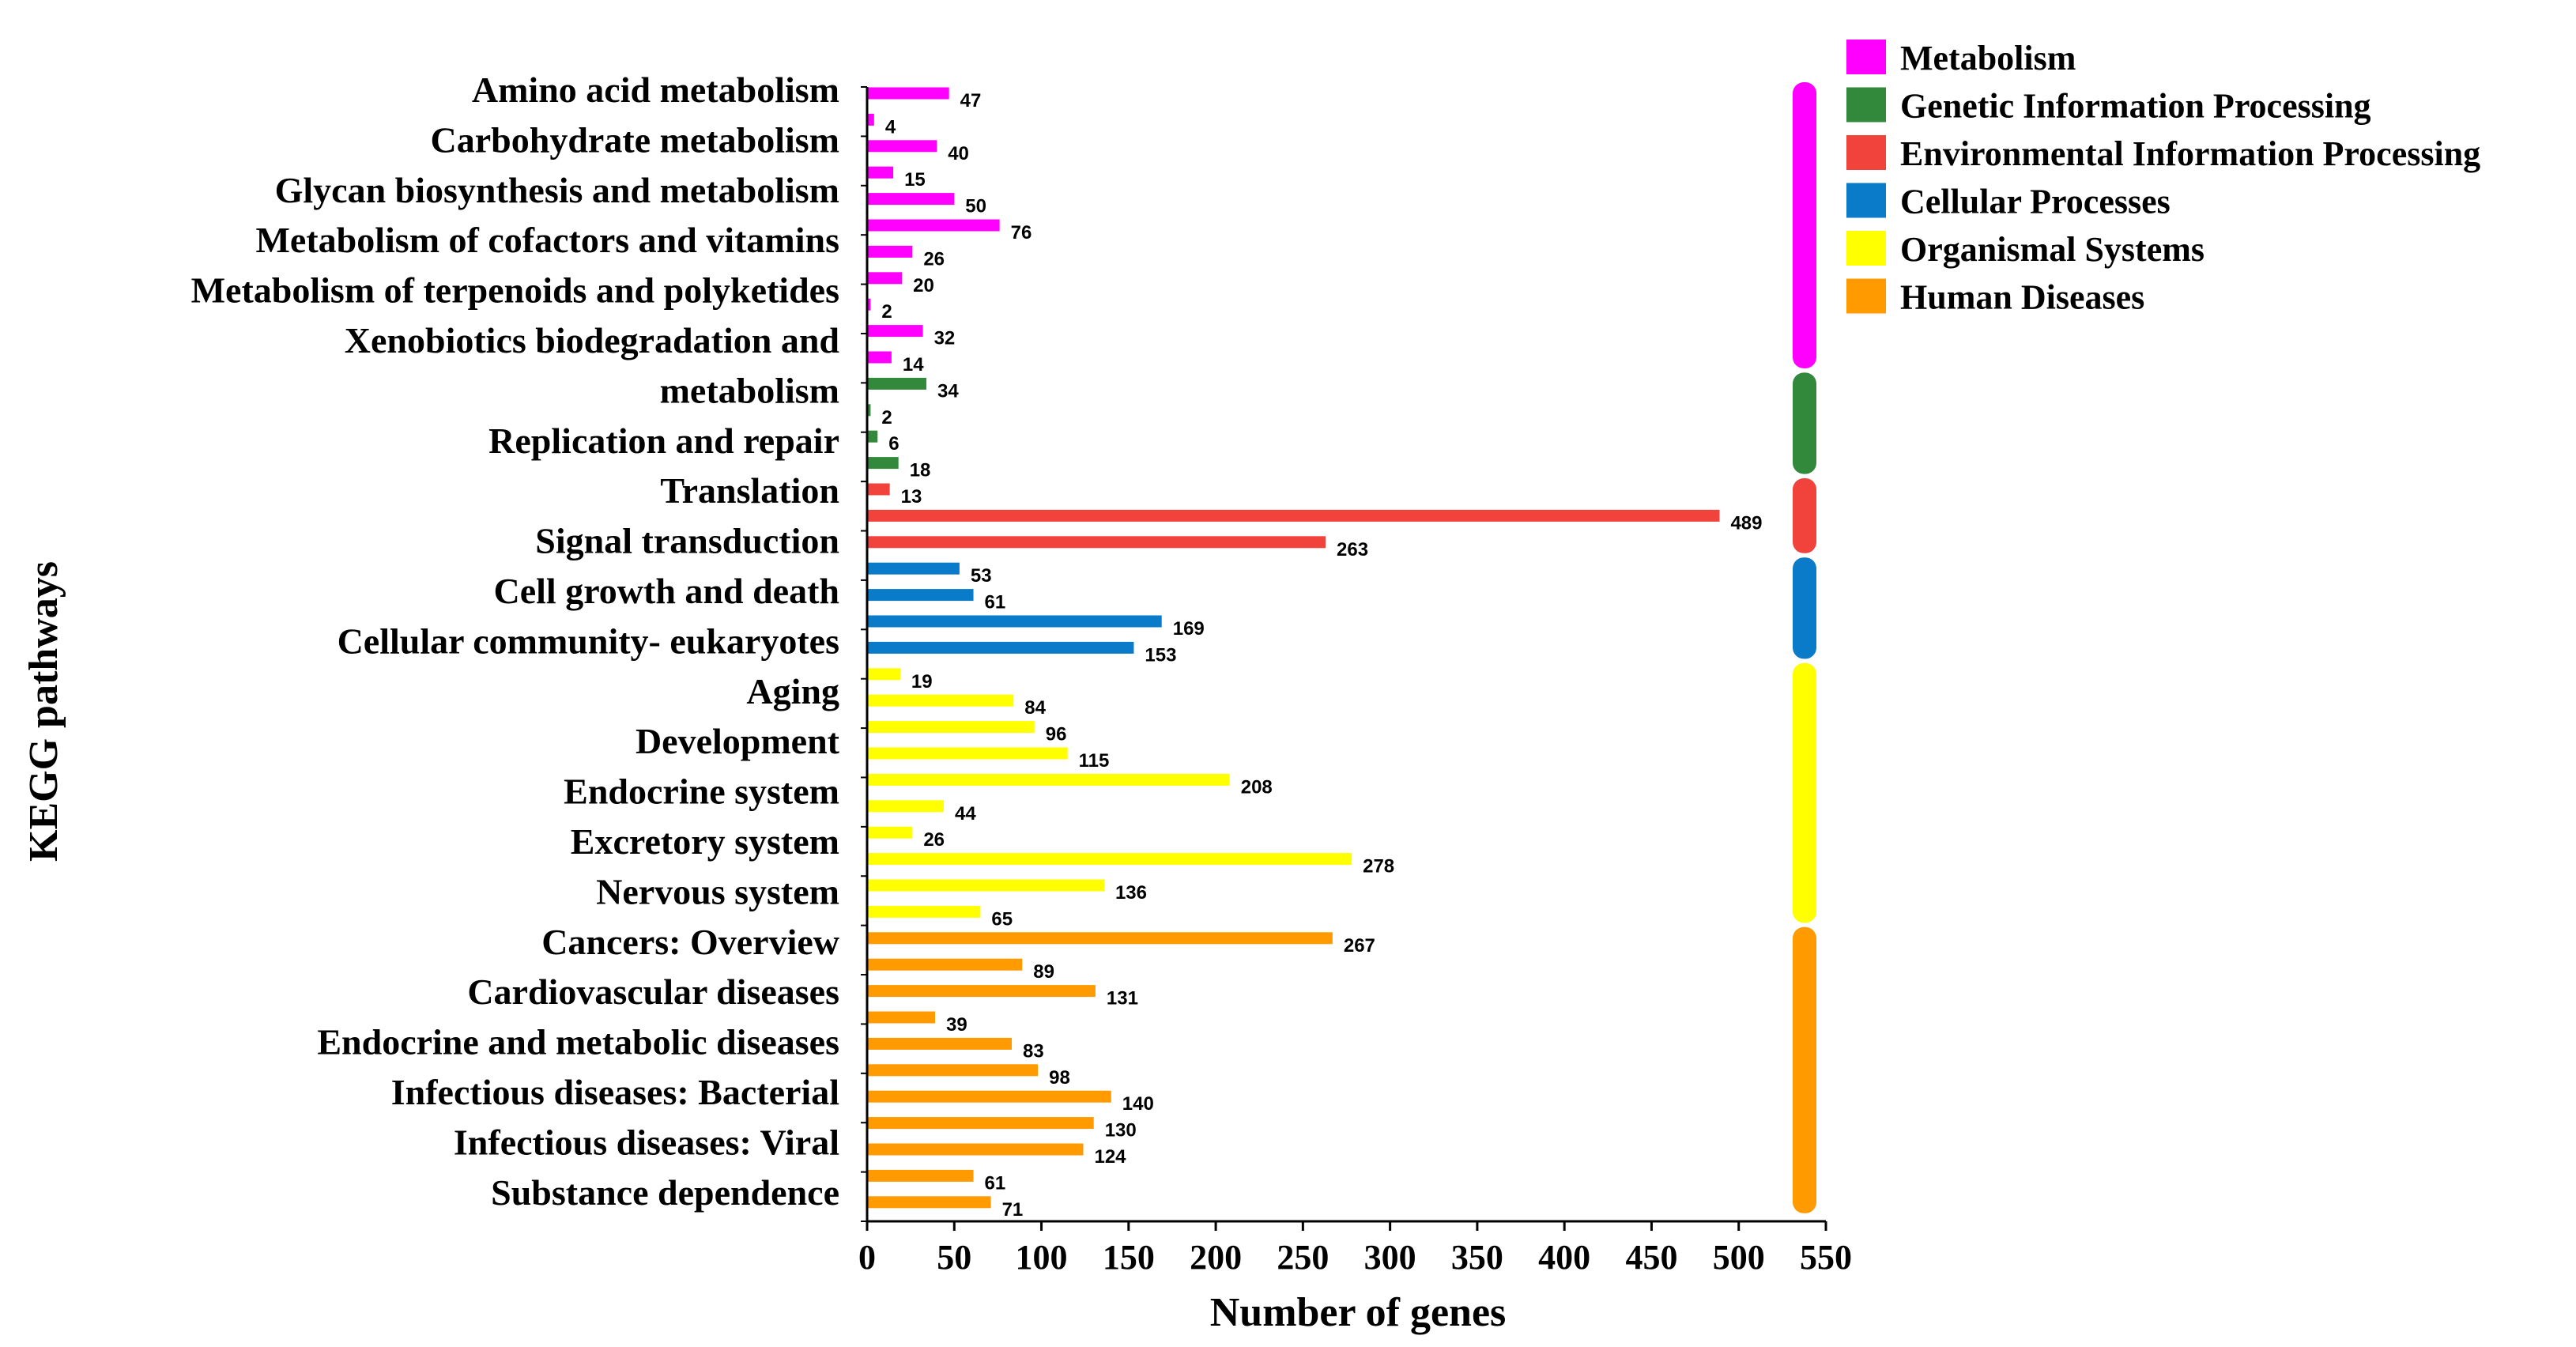 This screenshot has height=1347, width=2576. What do you see at coordinates (1359, 945) in the screenshot?
I see `bar-value-label: 267` at bounding box center [1359, 945].